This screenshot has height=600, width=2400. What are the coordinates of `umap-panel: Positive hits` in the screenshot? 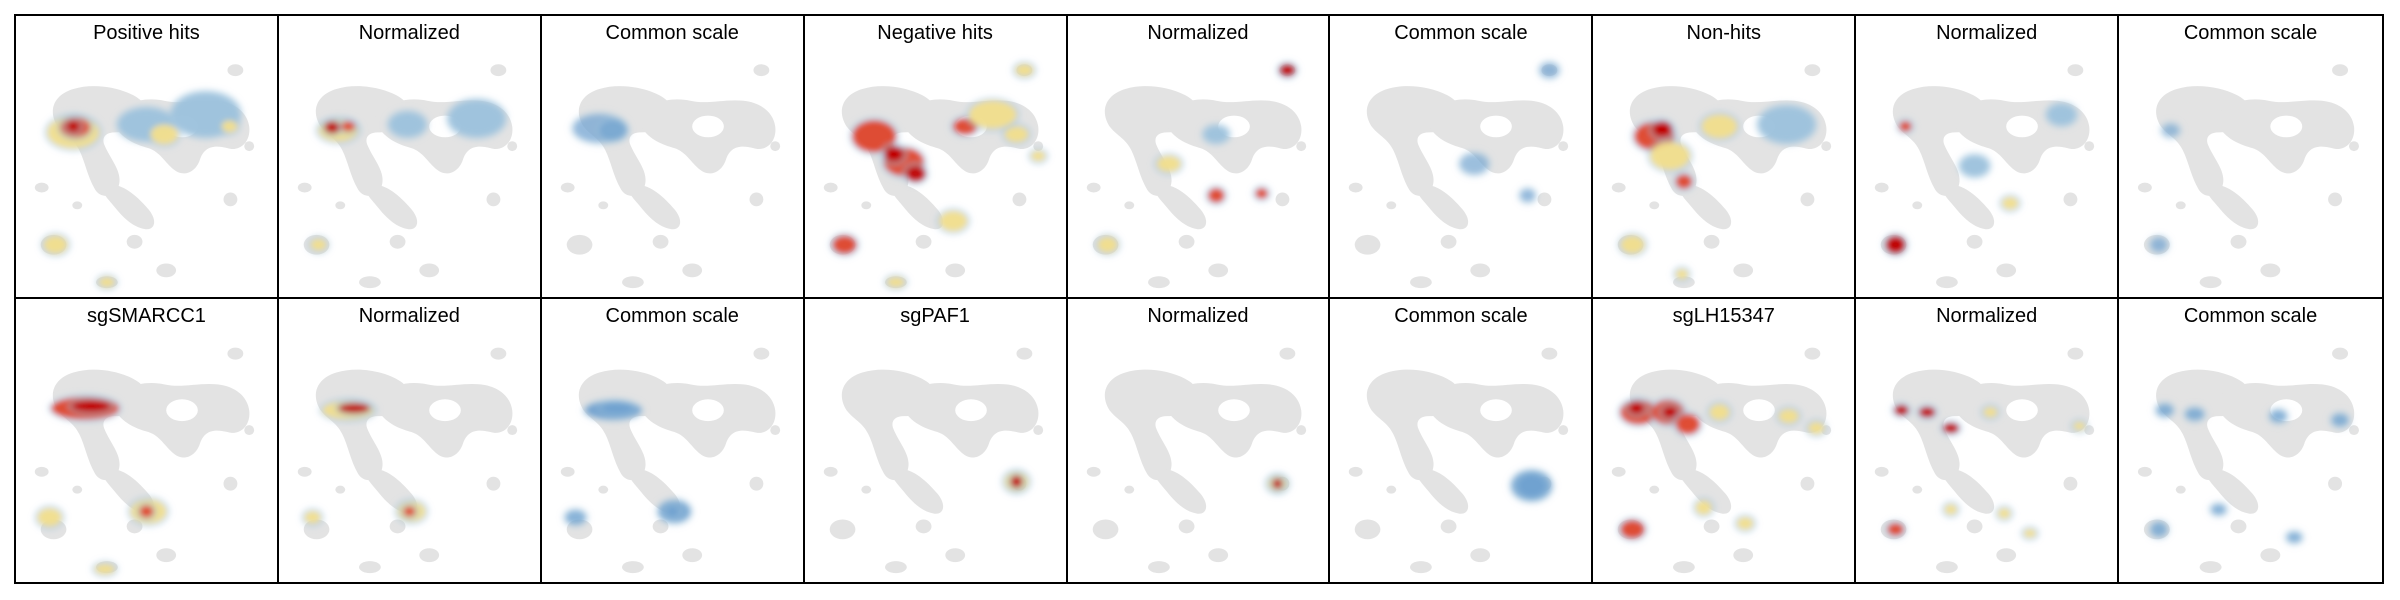 It's located at (147, 157).